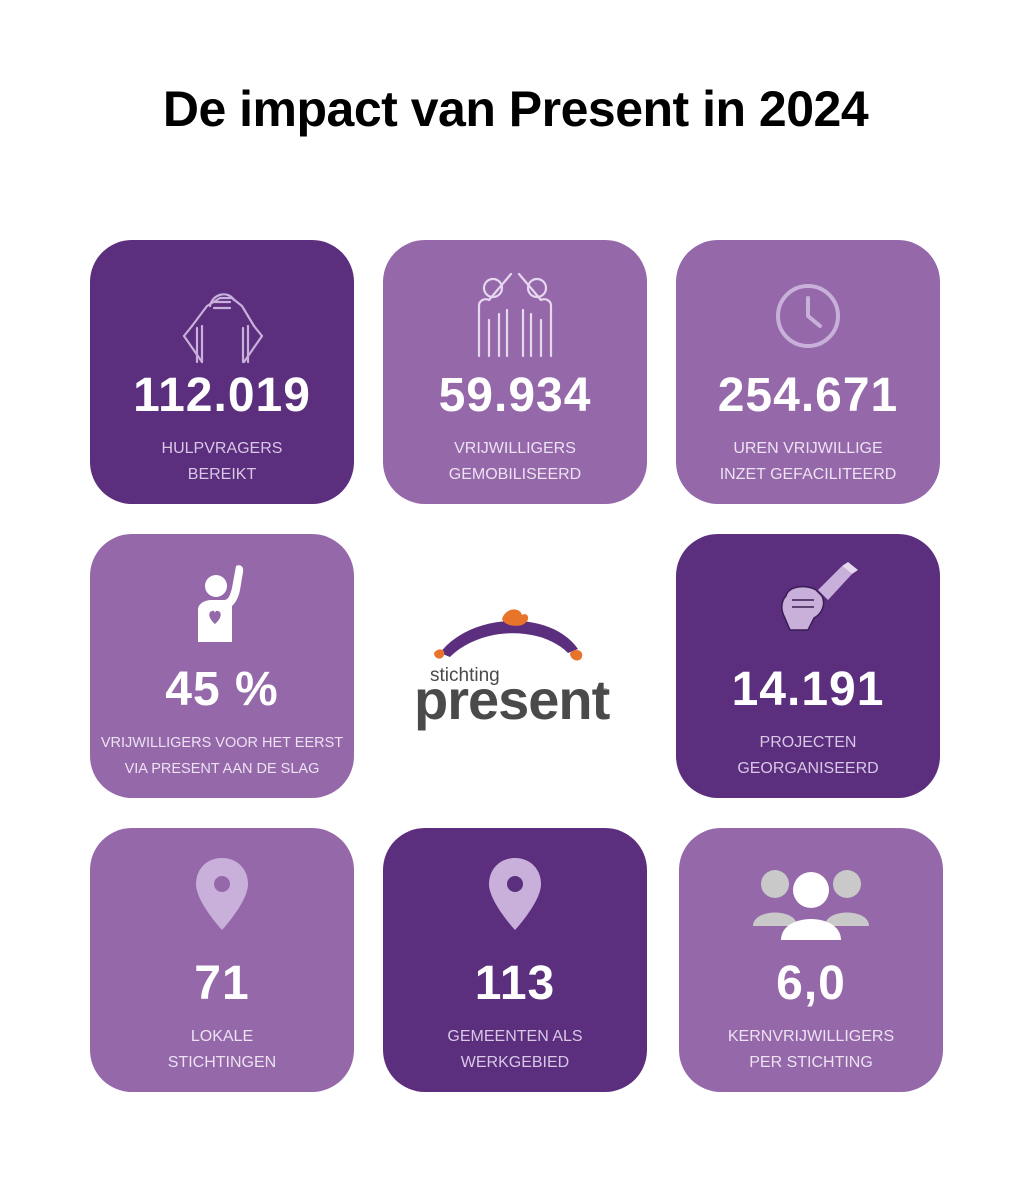  I want to click on stat-card-projecten: 14.191 PROJECTEN GEORGANISEERD, so click(808, 666).